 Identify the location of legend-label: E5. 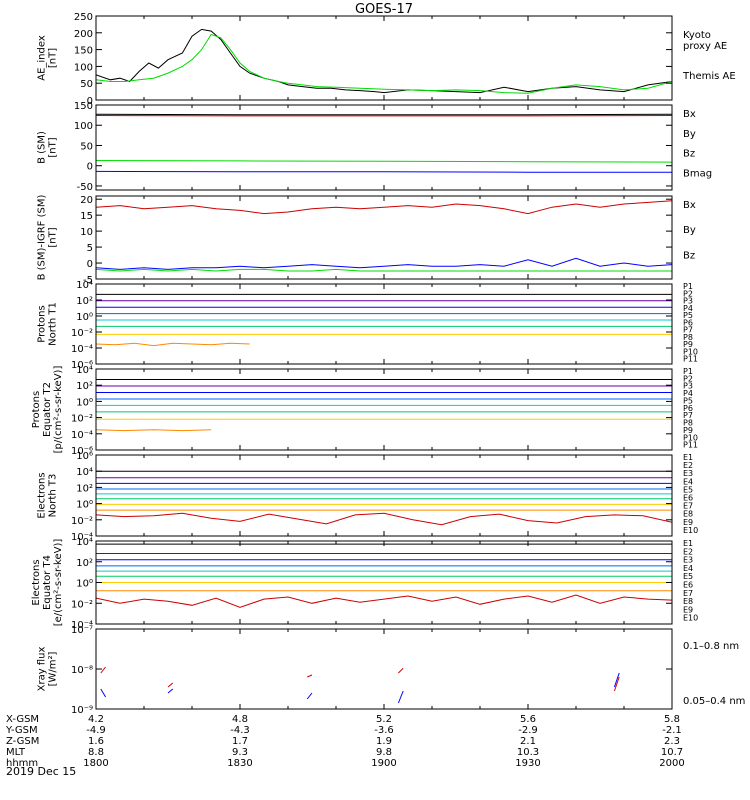
(688, 489).